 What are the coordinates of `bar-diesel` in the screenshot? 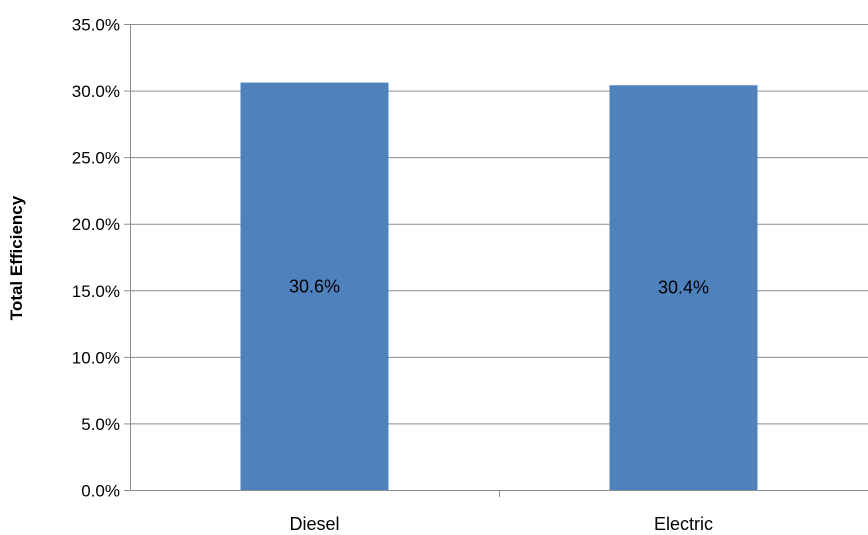 It's located at (314, 286).